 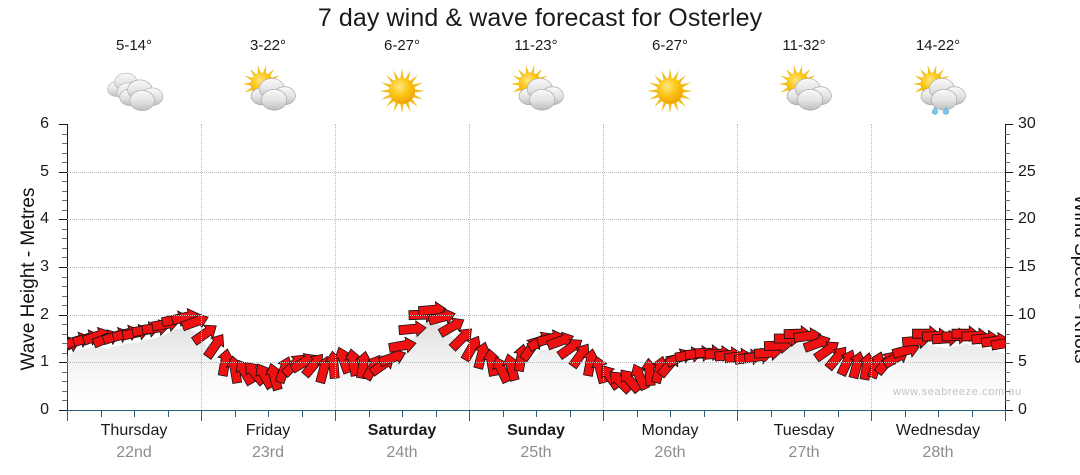 I want to click on day-label-wednesday: Wednesday 28th, so click(x=938, y=444).